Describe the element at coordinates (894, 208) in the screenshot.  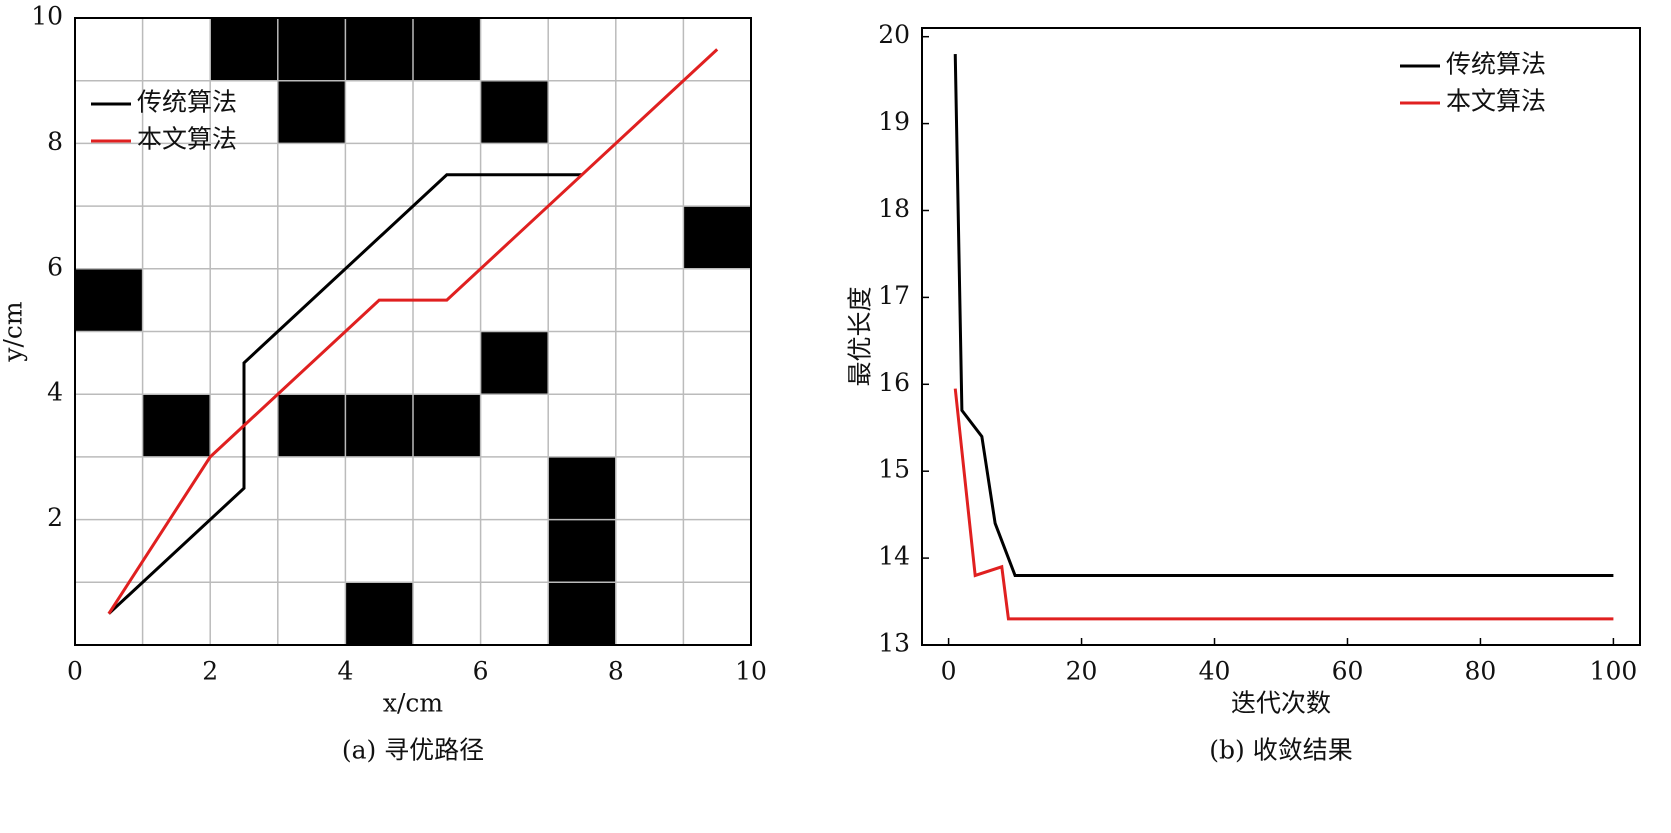
I see `y-tick-label: 18` at that location.